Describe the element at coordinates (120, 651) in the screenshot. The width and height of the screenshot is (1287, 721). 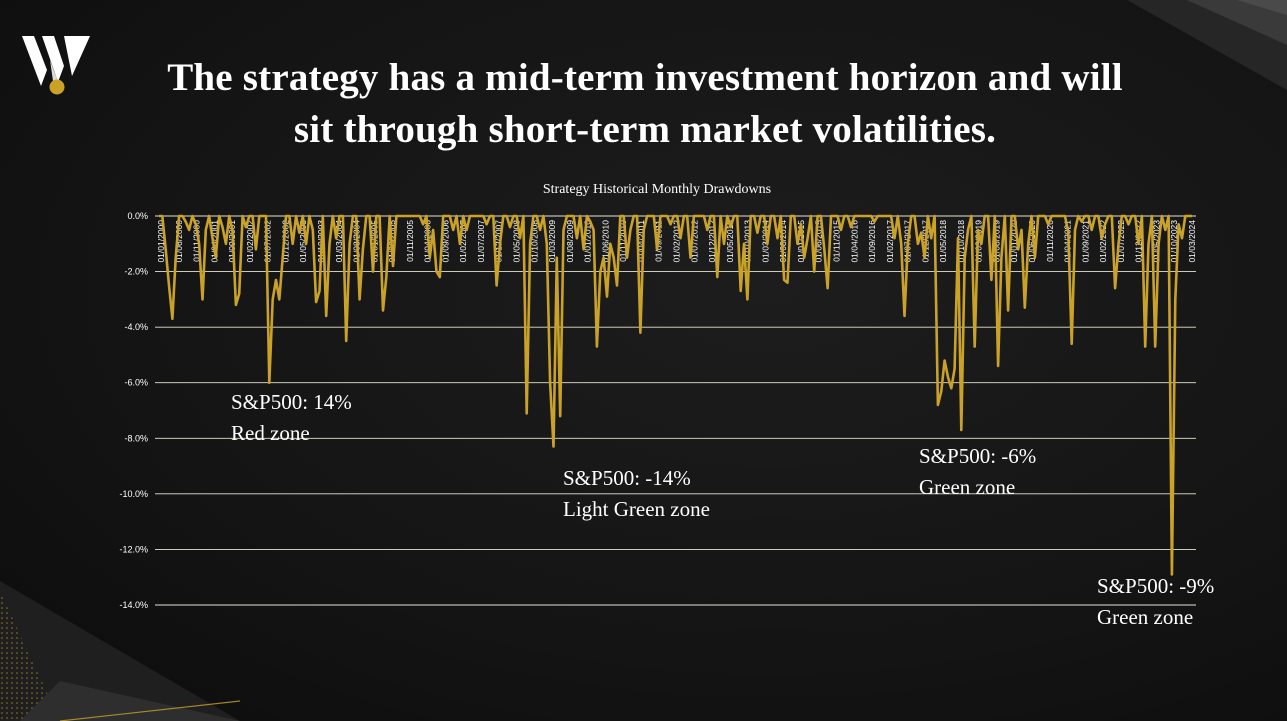
I see `corner-decoration-bottom-left` at that location.